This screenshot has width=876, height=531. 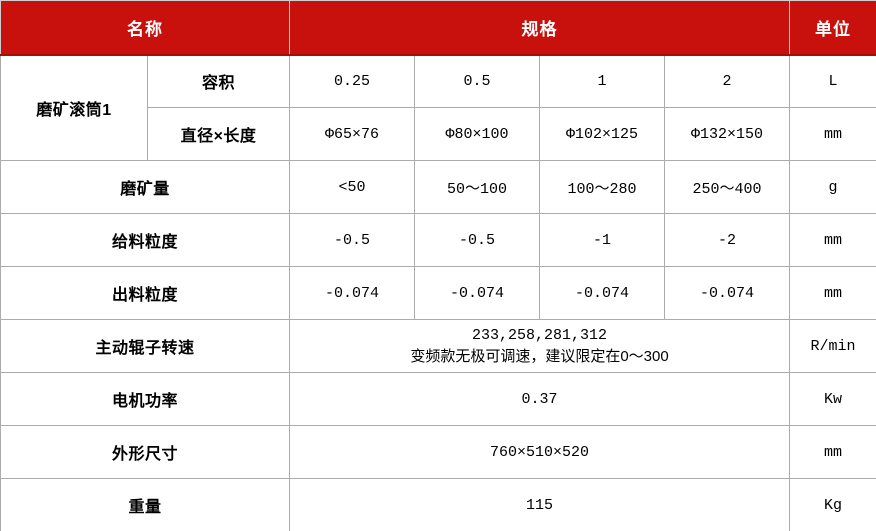 What do you see at coordinates (218, 134) in the screenshot?
I see `row-label-size: 直径×长度` at bounding box center [218, 134].